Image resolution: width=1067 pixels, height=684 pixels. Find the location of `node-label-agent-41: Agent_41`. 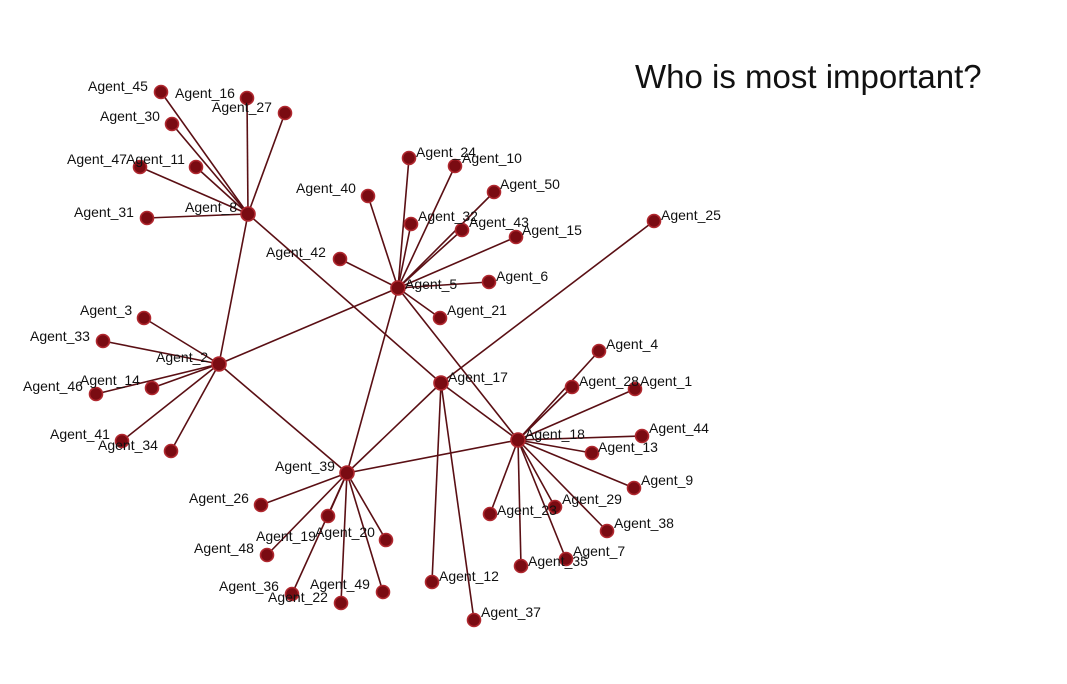

node-label-agent-41: Agent_41 is located at coordinates (80, 434).